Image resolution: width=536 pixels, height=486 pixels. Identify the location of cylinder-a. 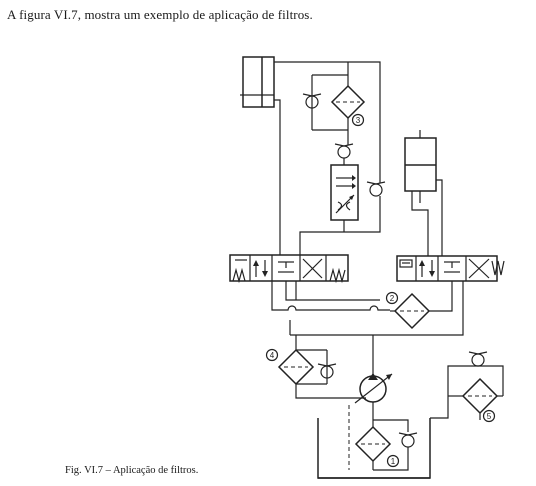
(257, 82).